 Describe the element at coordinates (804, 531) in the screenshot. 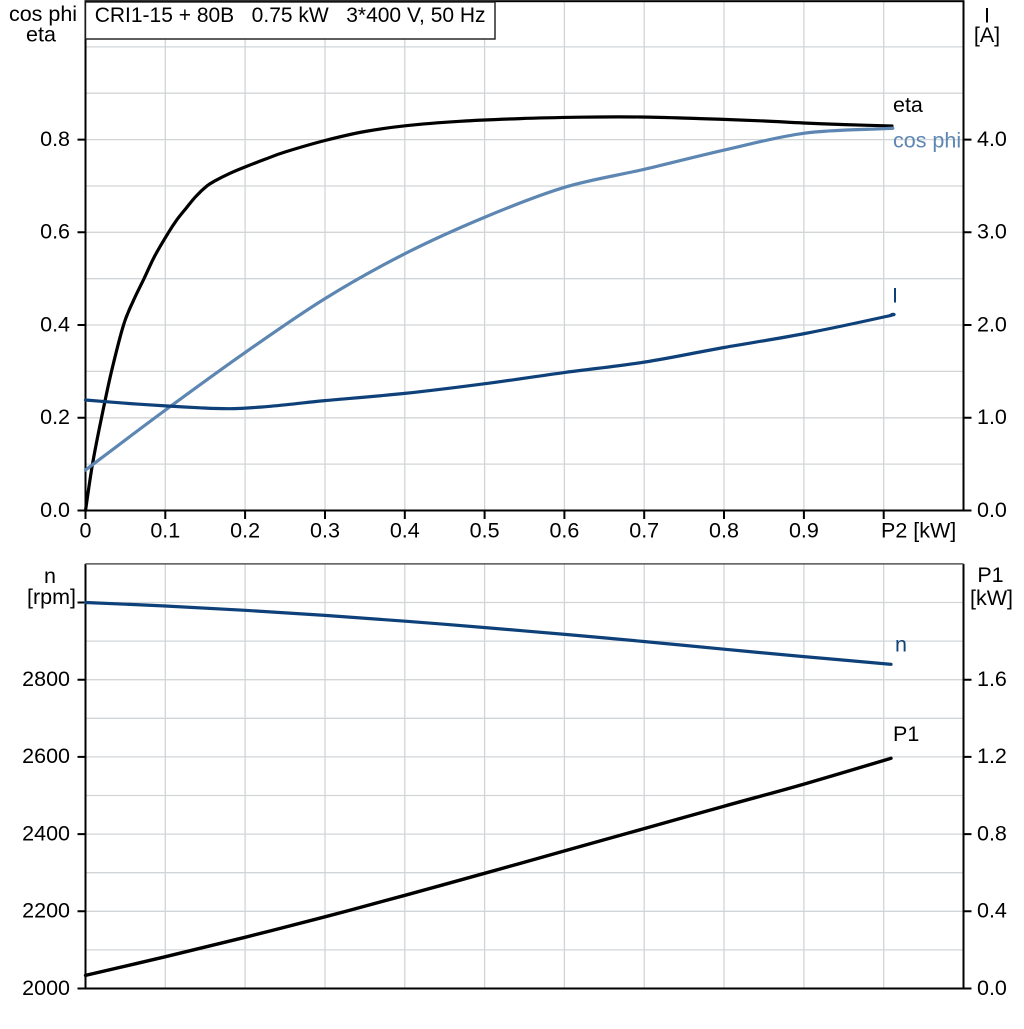

I see `svg-text: 0.9` at that location.